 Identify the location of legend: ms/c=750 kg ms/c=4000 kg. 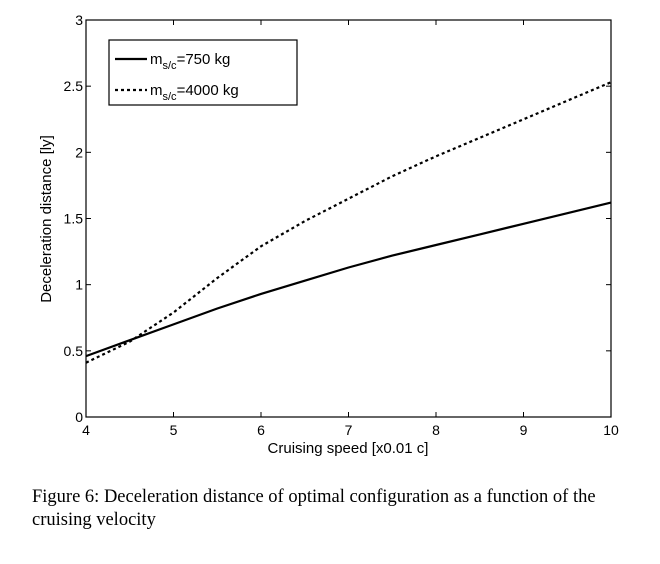
(203, 72).